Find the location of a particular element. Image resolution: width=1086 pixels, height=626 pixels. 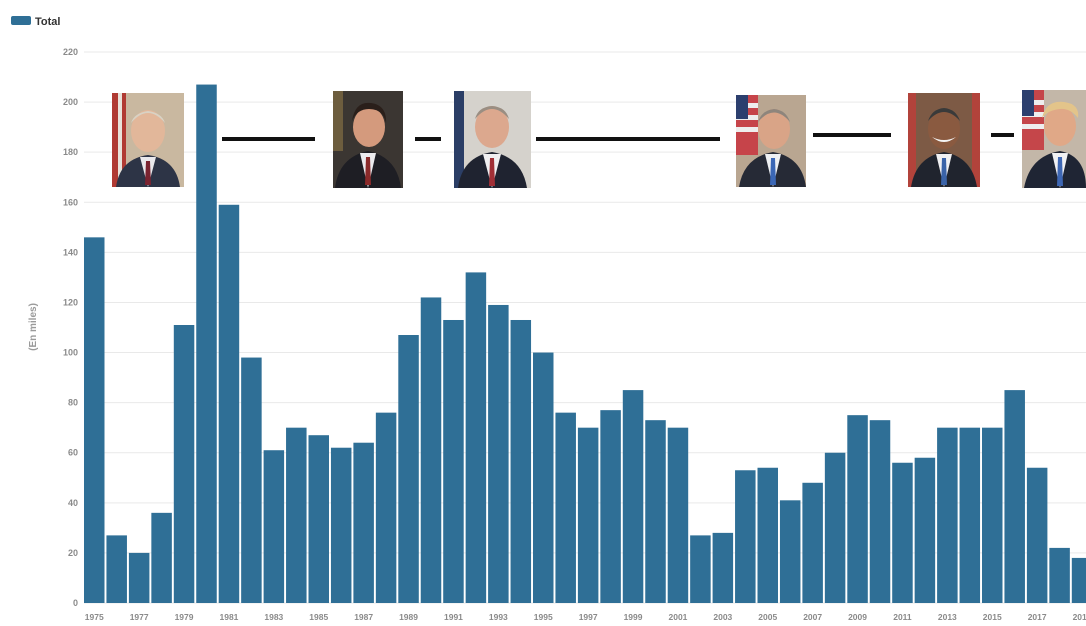

x-tick-label: 1985 is located at coordinates (318, 616).